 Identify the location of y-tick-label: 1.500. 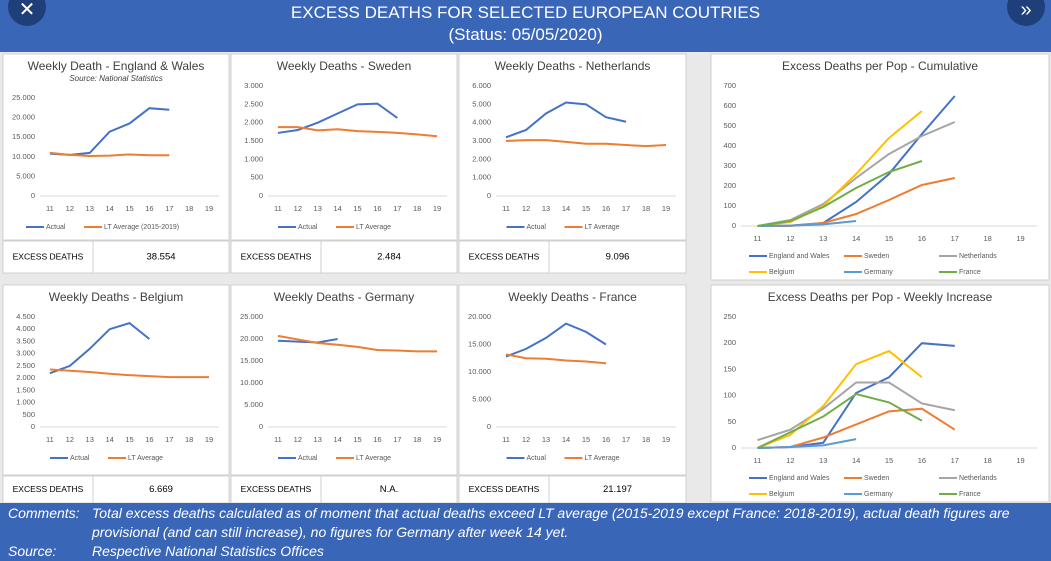
(253, 140).